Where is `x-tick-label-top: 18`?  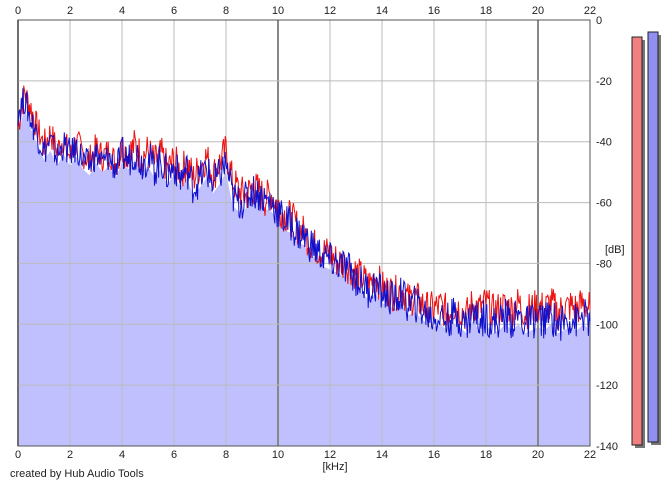
x-tick-label-top: 18 is located at coordinates (486, 11).